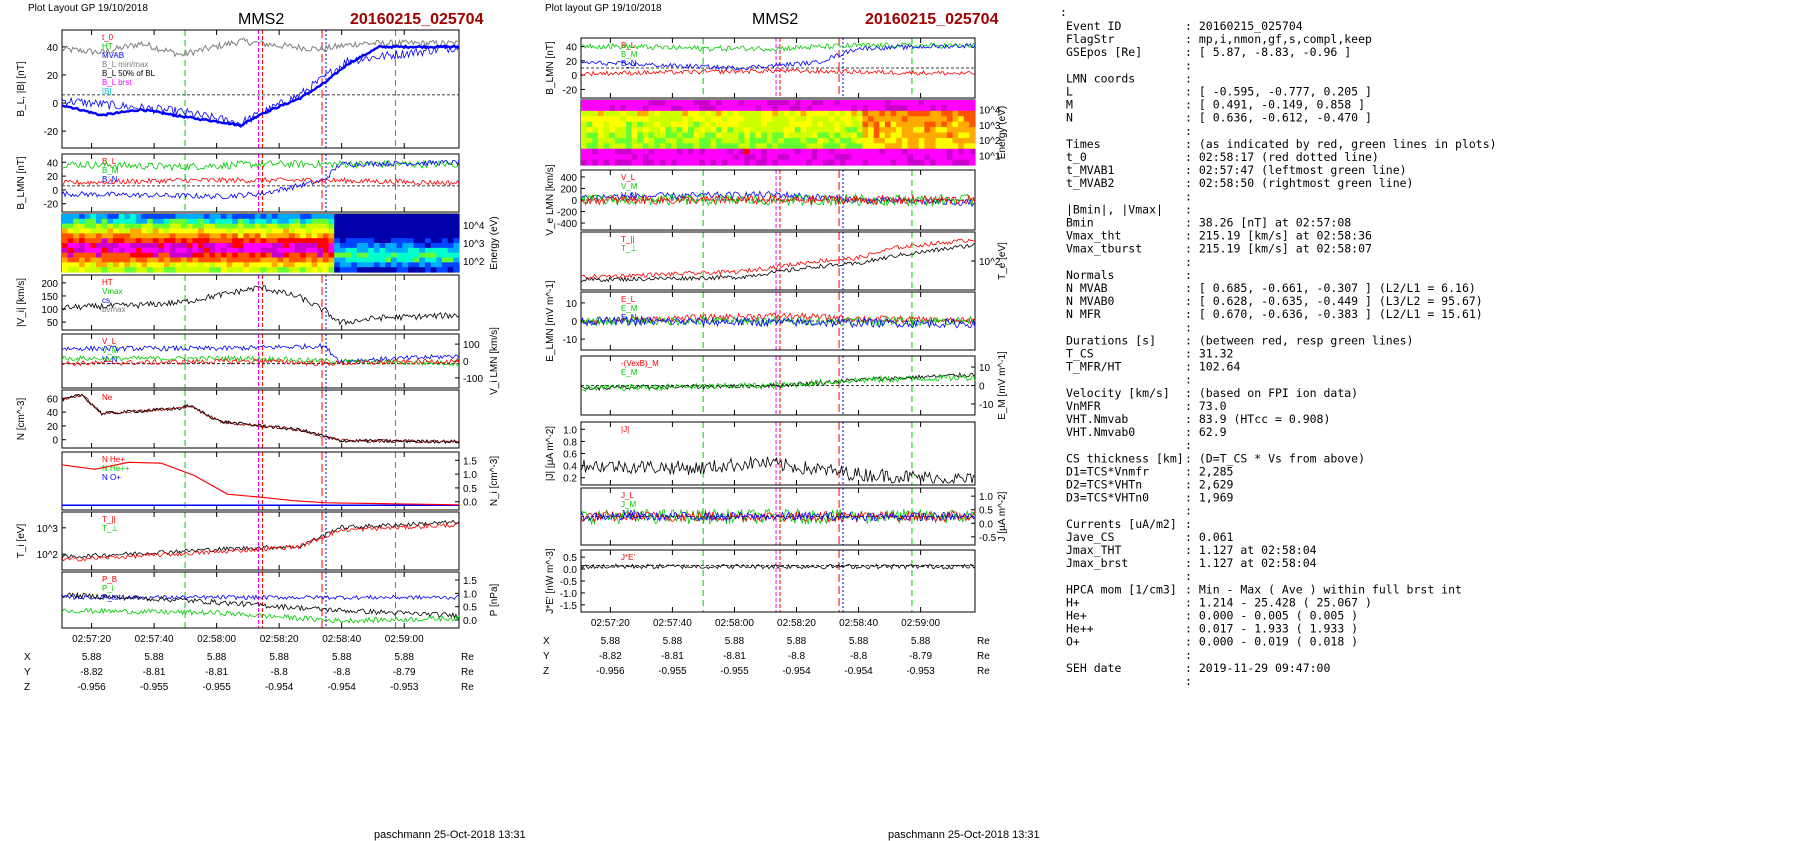 The width and height of the screenshot is (1804, 841). Describe the element at coordinates (342, 657) in the screenshot. I see `left-coord-value: 5.88` at that location.